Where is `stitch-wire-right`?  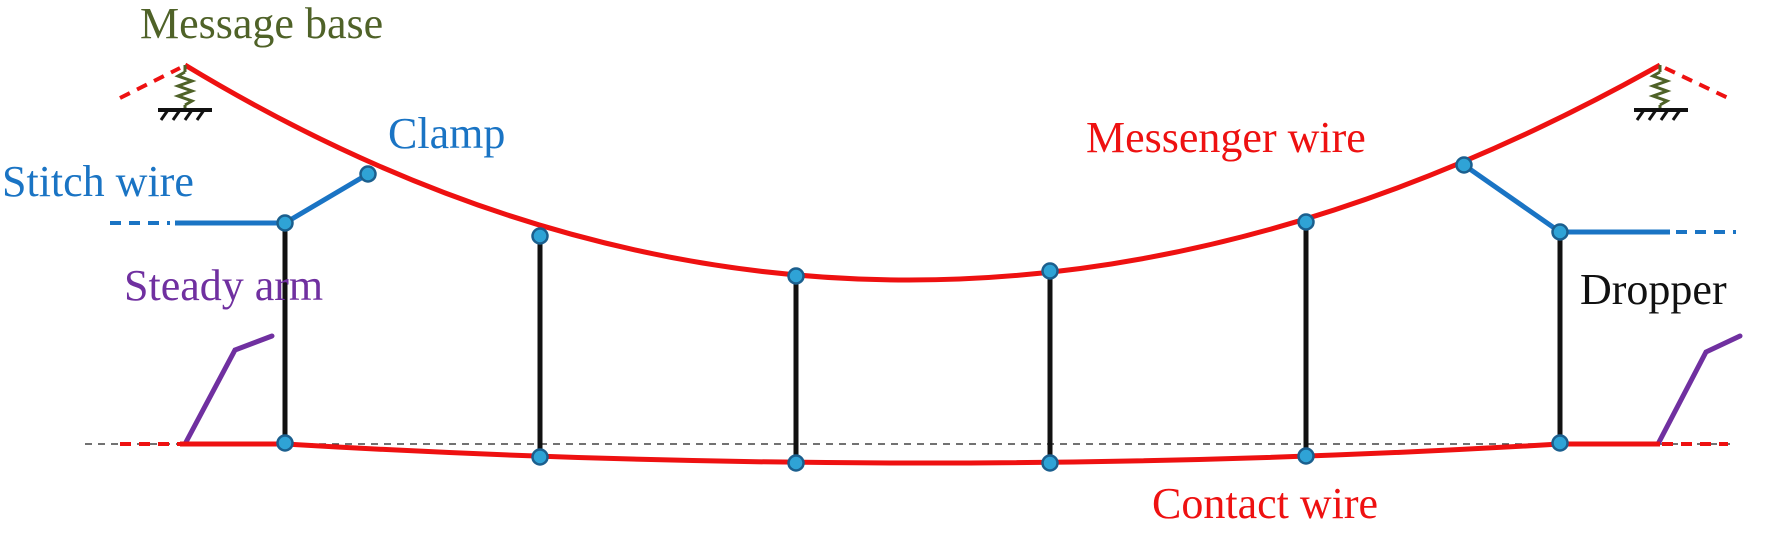 stitch-wire-right is located at coordinates (1566, 198).